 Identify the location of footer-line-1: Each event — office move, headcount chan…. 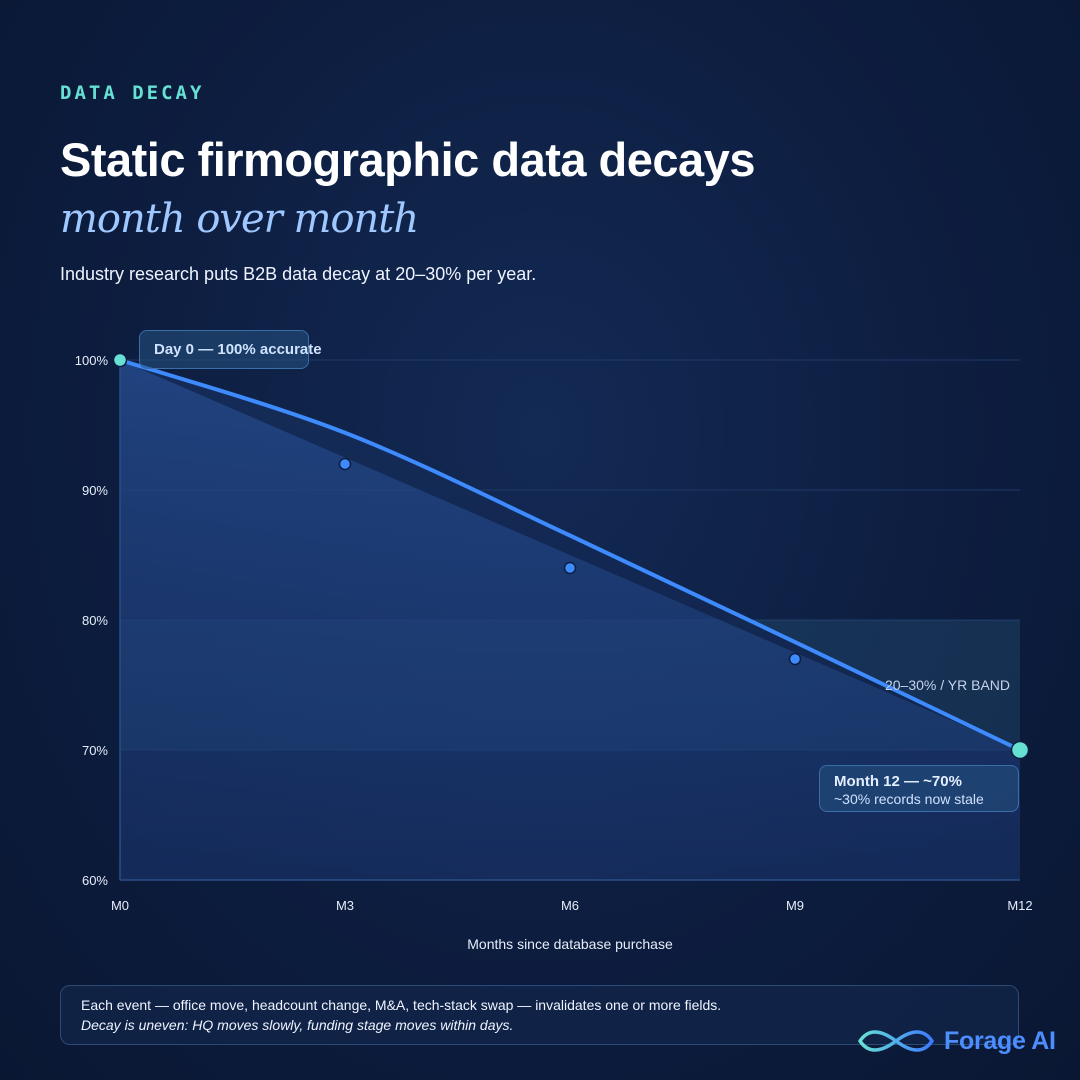
(401, 1005).